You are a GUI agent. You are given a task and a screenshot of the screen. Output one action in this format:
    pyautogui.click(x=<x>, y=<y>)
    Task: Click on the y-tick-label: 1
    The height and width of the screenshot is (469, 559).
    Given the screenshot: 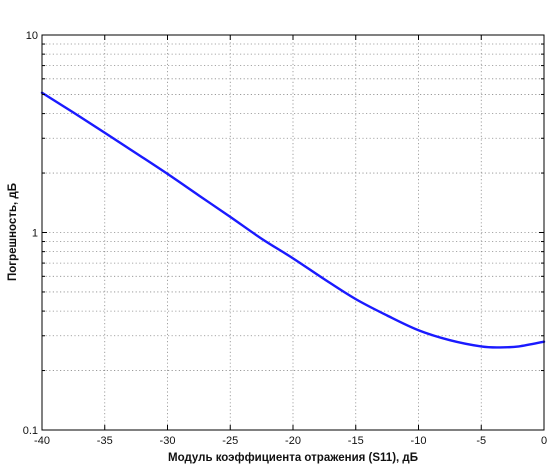 What is the action you would take?
    pyautogui.click(x=35, y=234)
    